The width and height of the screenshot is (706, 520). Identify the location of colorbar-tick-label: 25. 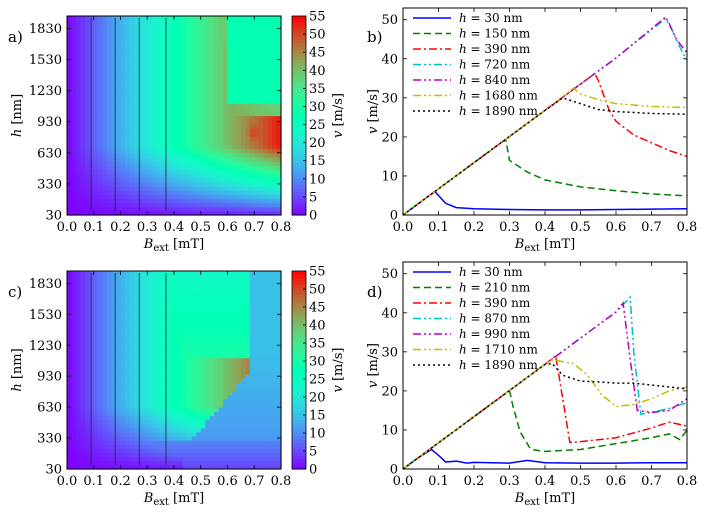
(317, 380).